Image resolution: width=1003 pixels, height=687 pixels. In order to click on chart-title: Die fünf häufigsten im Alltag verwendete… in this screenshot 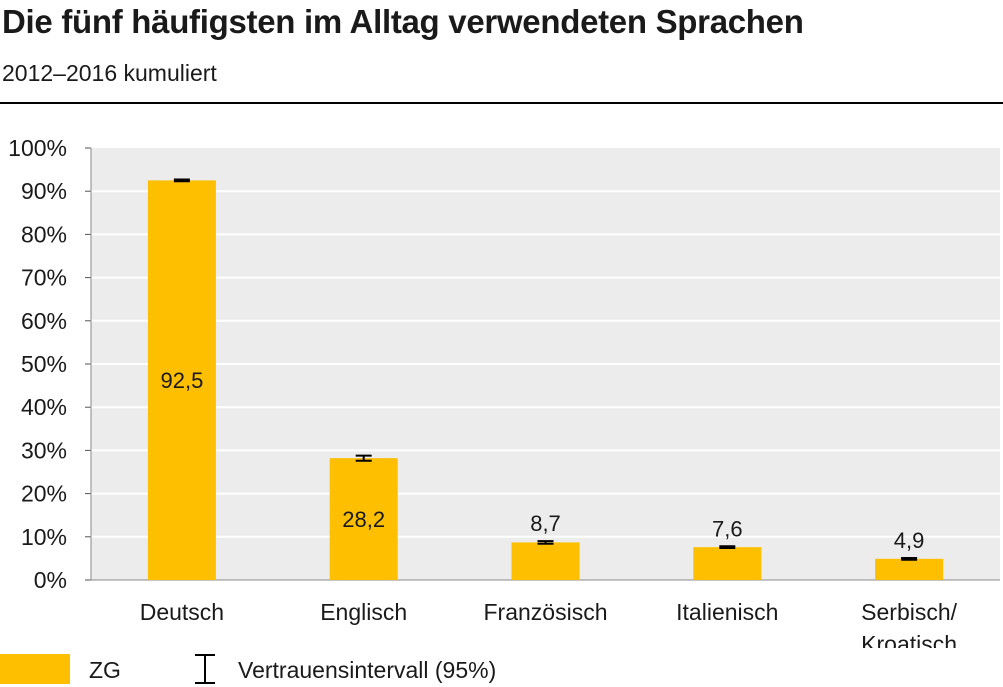, I will do `click(403, 21)`.